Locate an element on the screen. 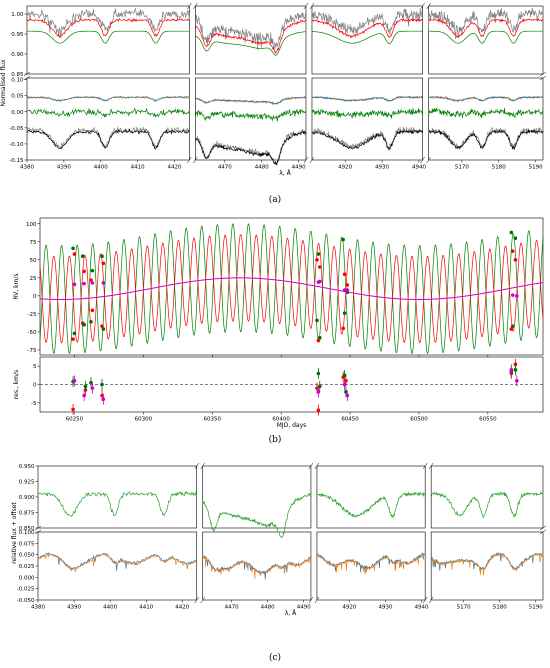  x-tick-label: 60300 is located at coordinates (144, 420).